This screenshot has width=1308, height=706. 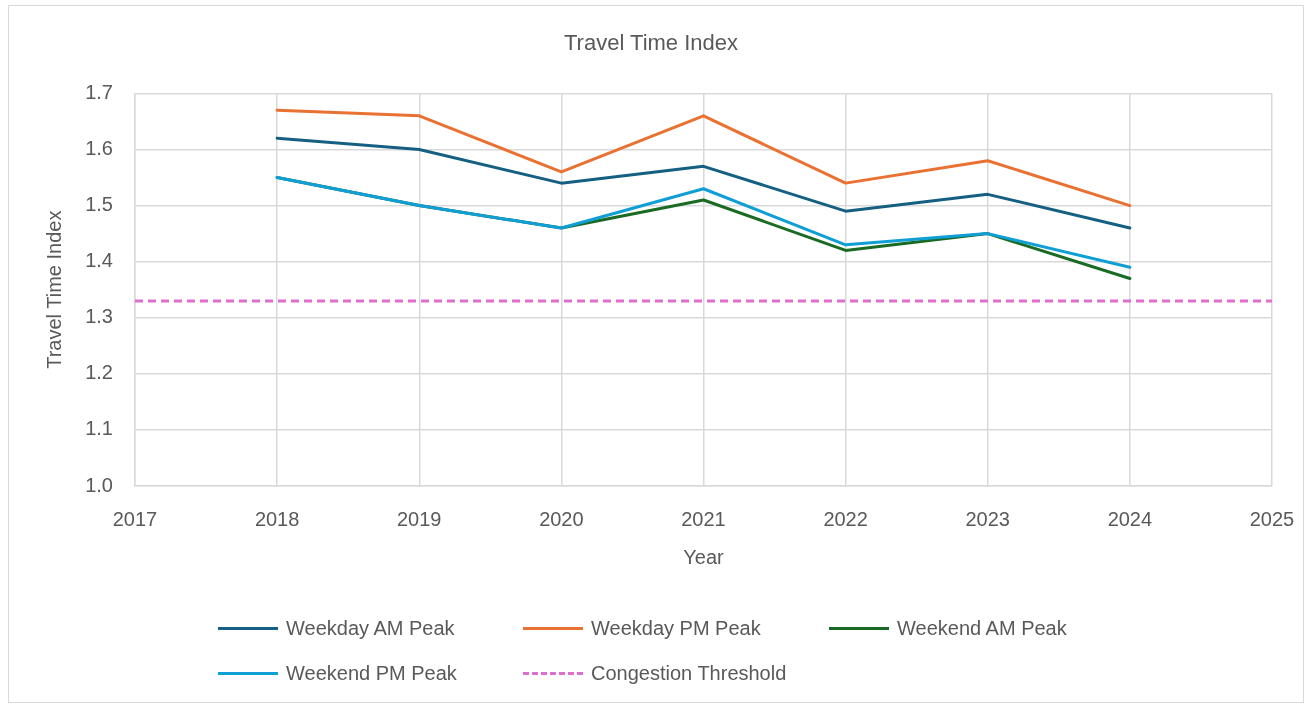 What do you see at coordinates (135, 518) in the screenshot?
I see `x-tick-label: 2017` at bounding box center [135, 518].